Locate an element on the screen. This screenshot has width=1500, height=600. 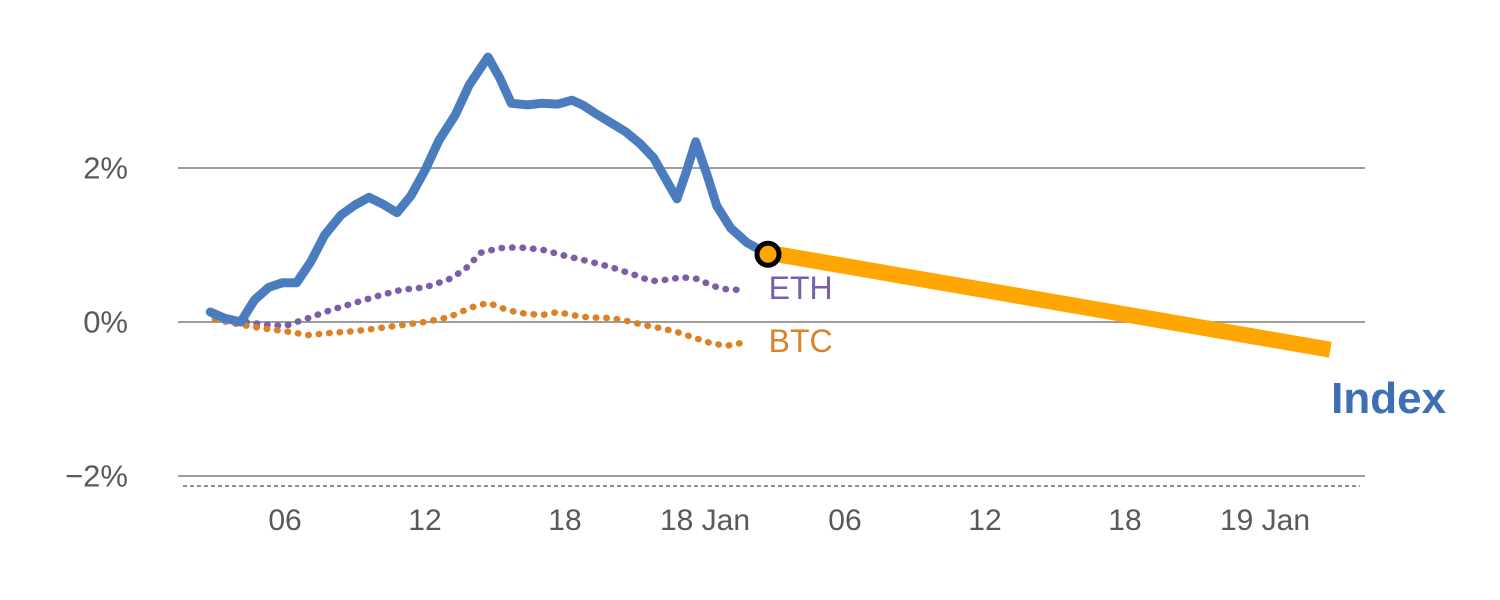
series-line-projection is located at coordinates (1049, 301).